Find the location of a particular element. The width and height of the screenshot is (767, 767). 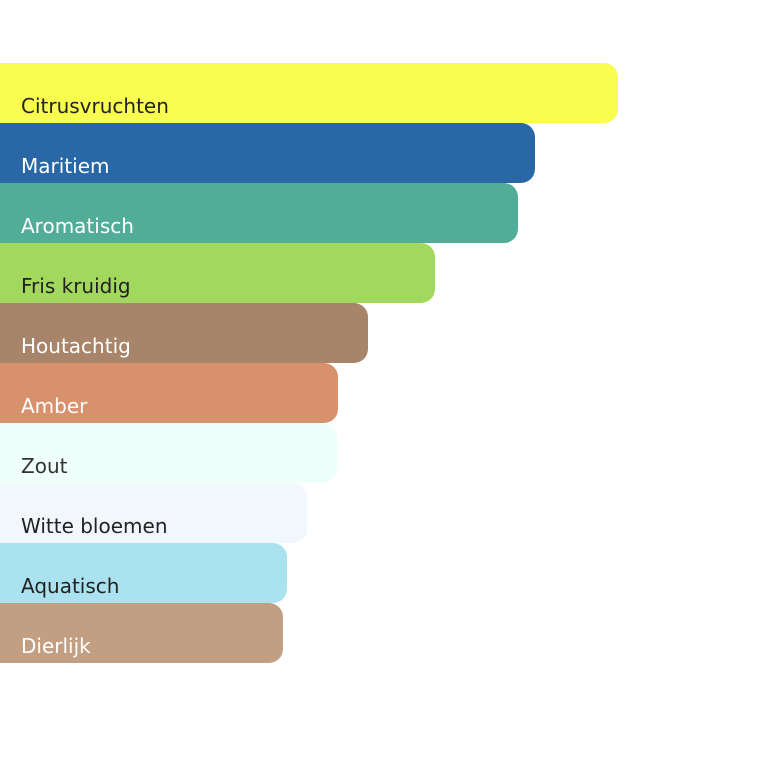

bar-label: Fris kruidig is located at coordinates (76, 286).